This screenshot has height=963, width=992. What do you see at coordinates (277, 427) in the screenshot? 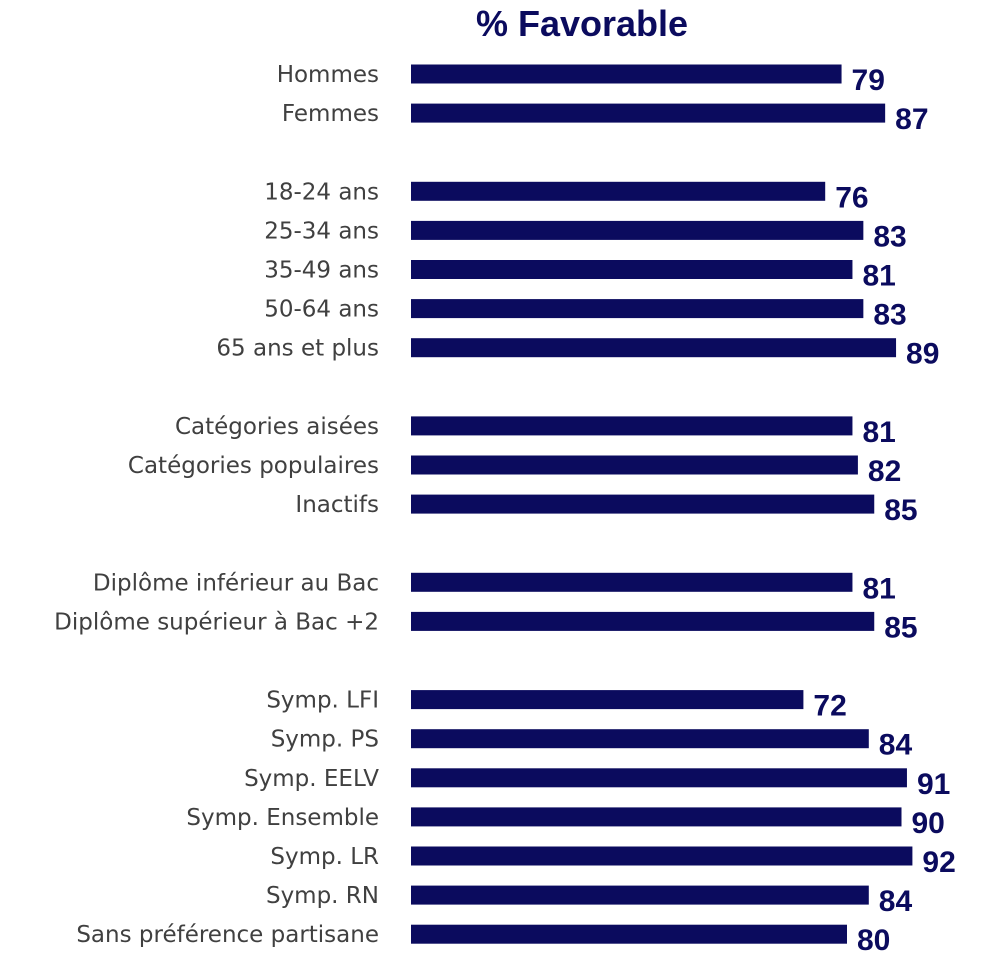
I see `category-label: Catégories aisées` at bounding box center [277, 427].